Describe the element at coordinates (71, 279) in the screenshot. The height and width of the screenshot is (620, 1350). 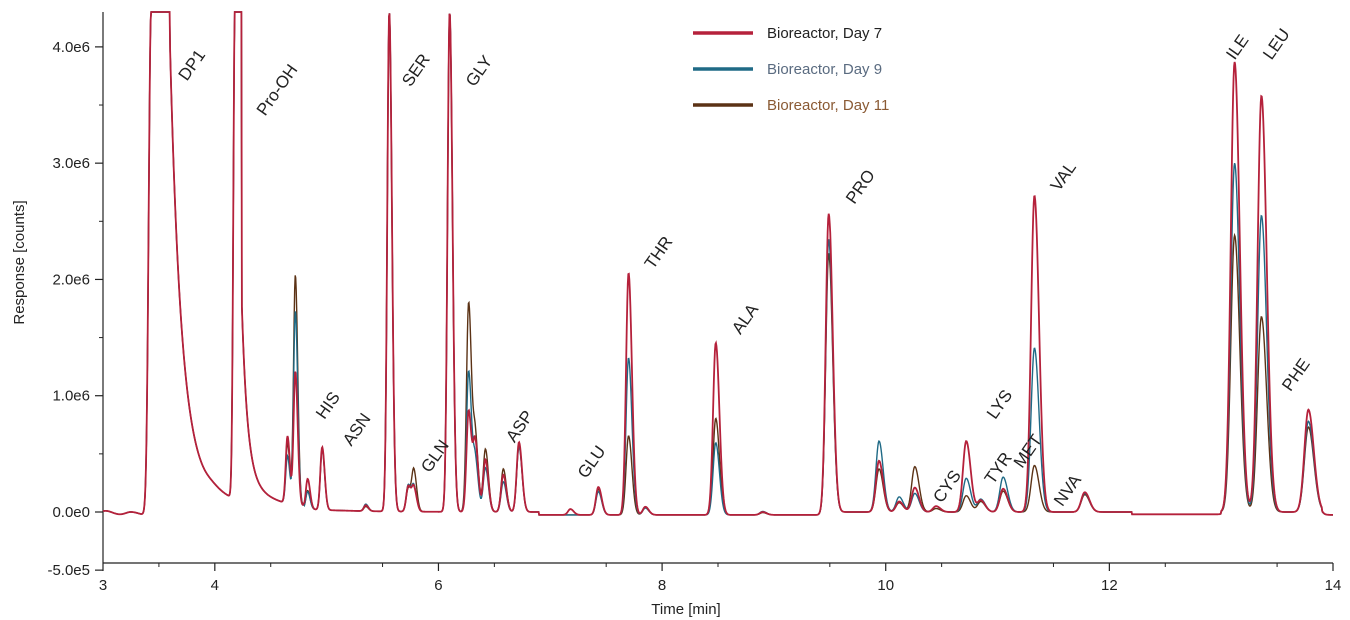
I see `y-tick-label: 2.0e6` at that location.